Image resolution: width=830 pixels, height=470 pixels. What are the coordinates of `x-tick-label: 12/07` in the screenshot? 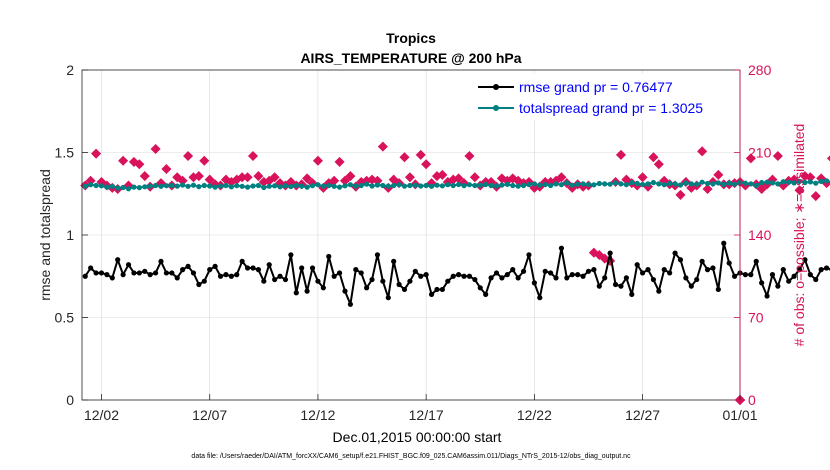 It's located at (209, 415).